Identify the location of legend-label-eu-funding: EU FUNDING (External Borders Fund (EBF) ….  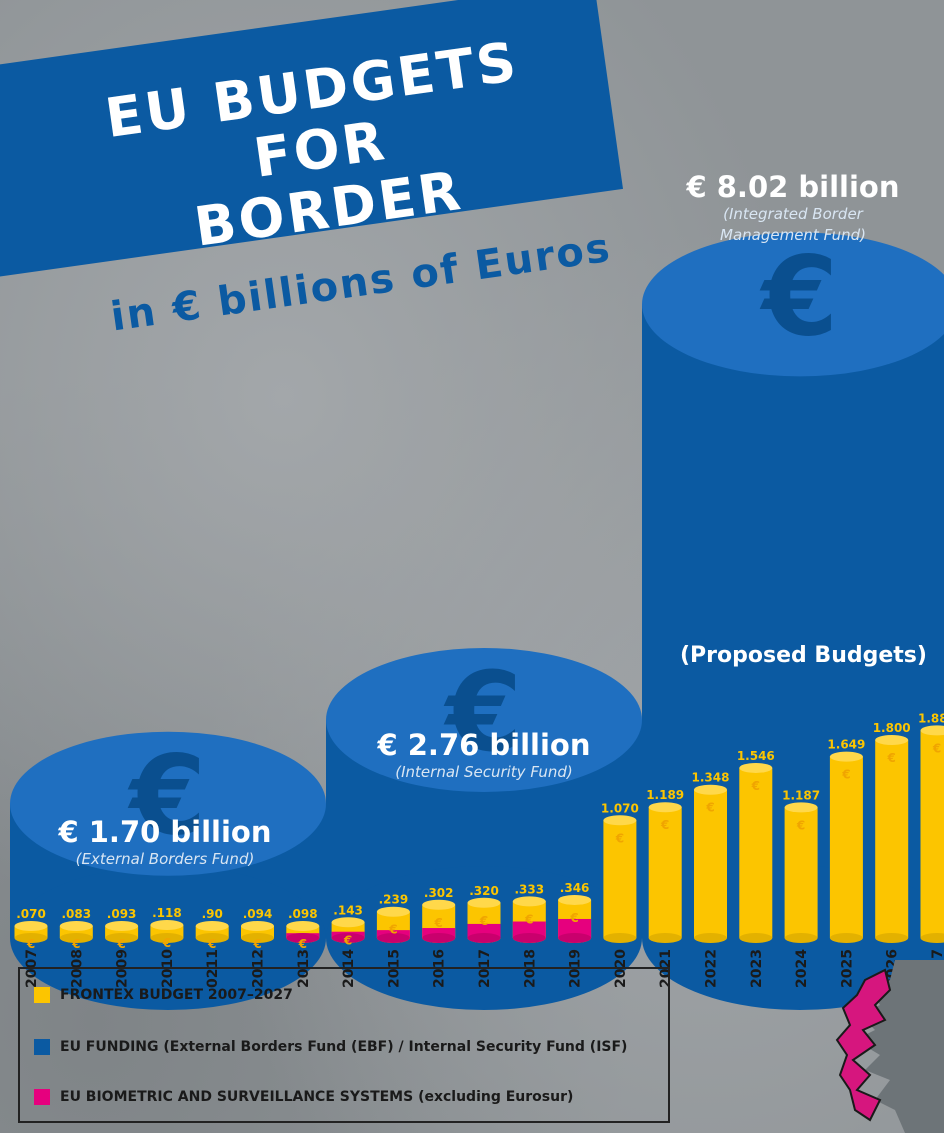
(344, 1047).